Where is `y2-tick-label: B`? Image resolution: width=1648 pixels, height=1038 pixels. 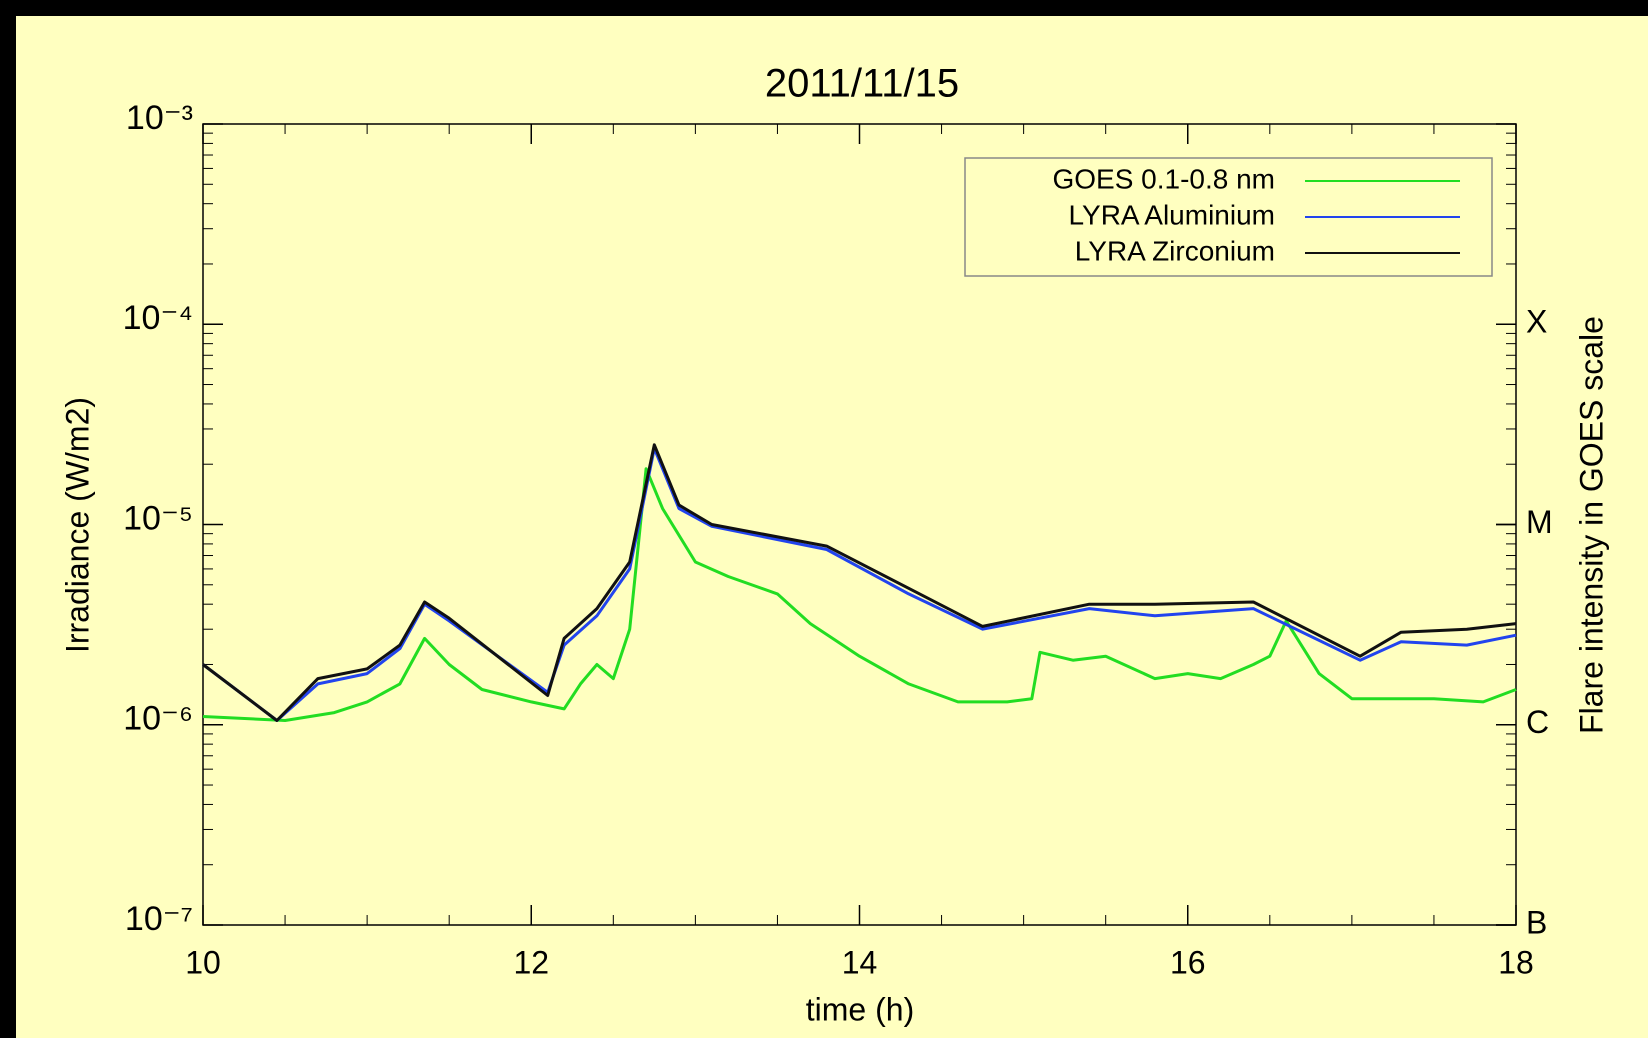
y2-tick-label: B is located at coordinates (1536, 922).